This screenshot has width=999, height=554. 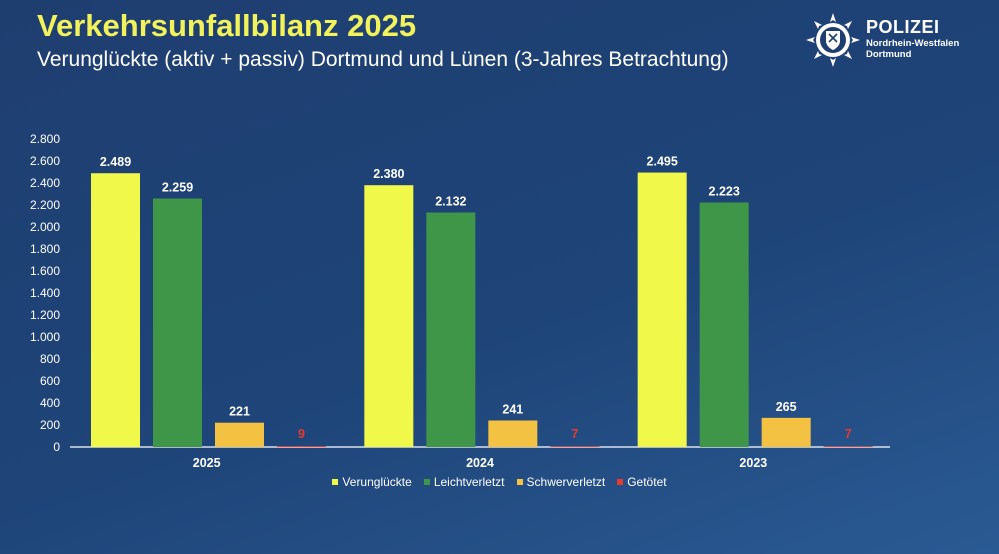 What do you see at coordinates (45, 183) in the screenshot?
I see `y-tick-label: 2.400` at bounding box center [45, 183].